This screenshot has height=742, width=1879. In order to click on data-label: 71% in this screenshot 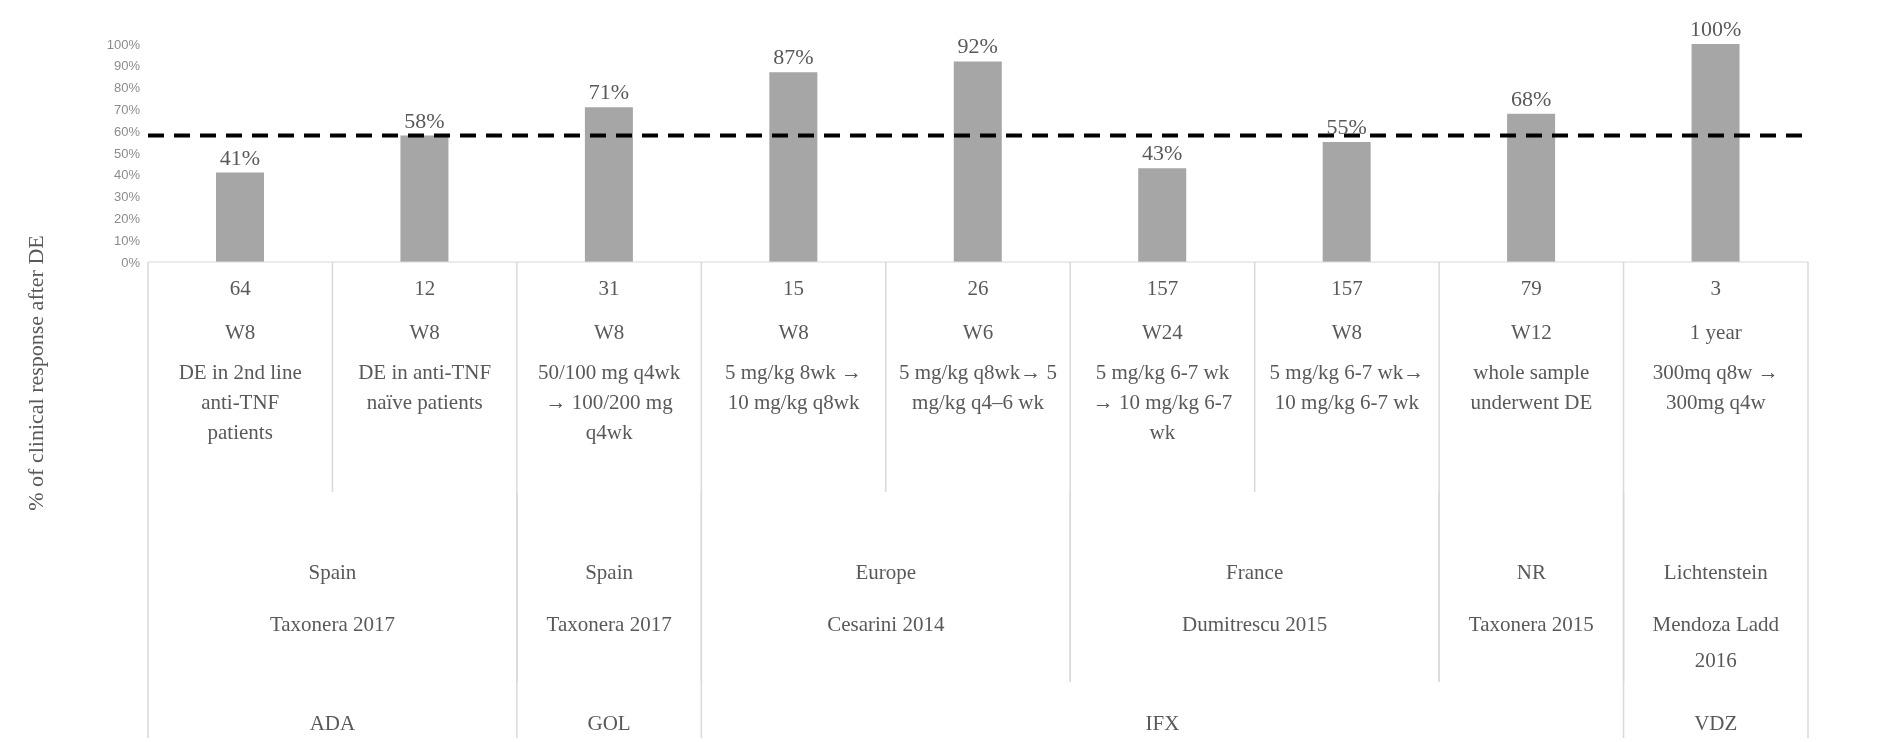, I will do `click(609, 92)`.